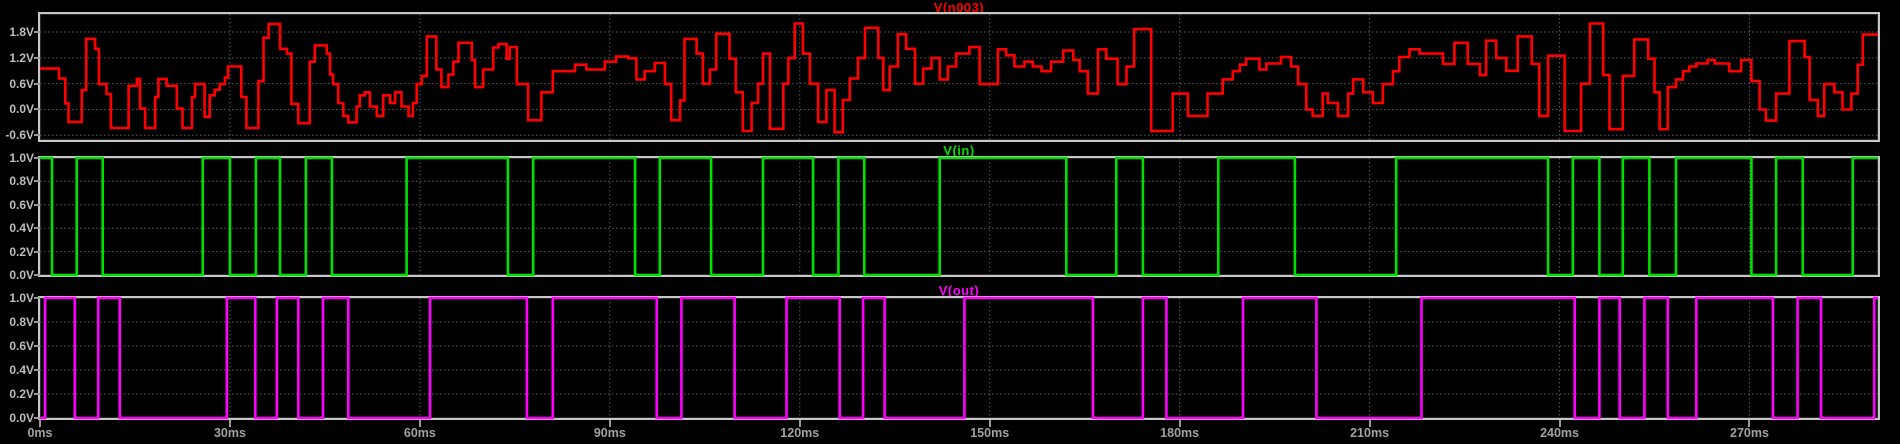 The width and height of the screenshot is (1900, 444). I want to click on trace-title-vout: V(out), so click(959, 290).